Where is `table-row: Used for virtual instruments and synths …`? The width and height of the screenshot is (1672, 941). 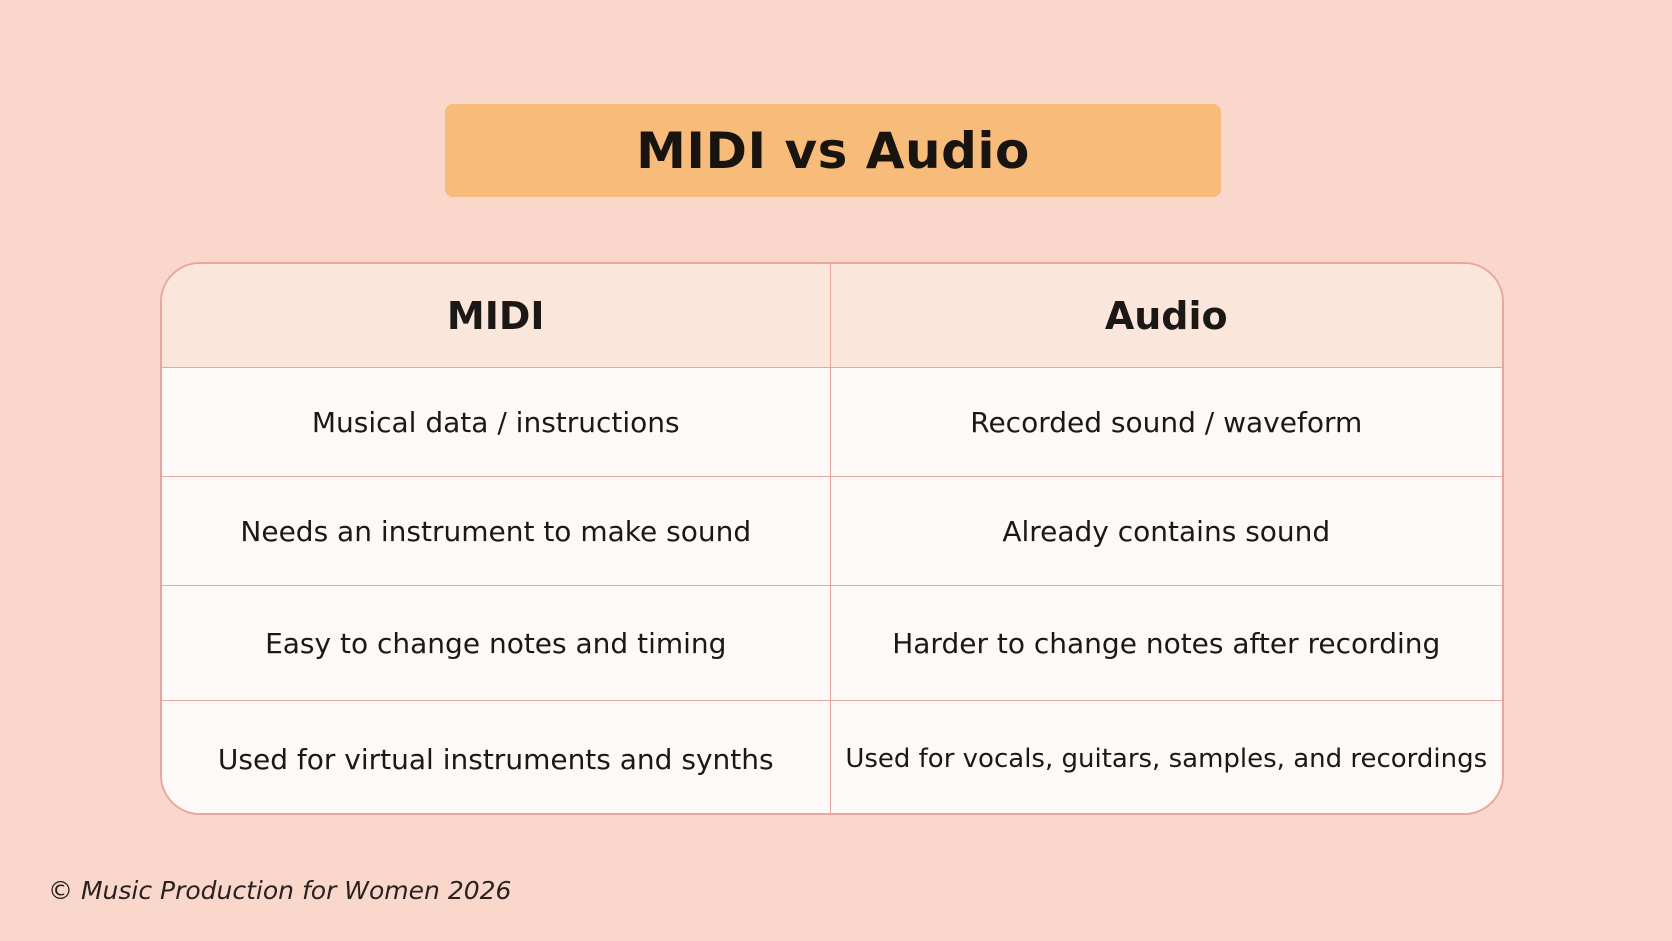 table-row: Used for virtual instruments and synths … is located at coordinates (832, 756).